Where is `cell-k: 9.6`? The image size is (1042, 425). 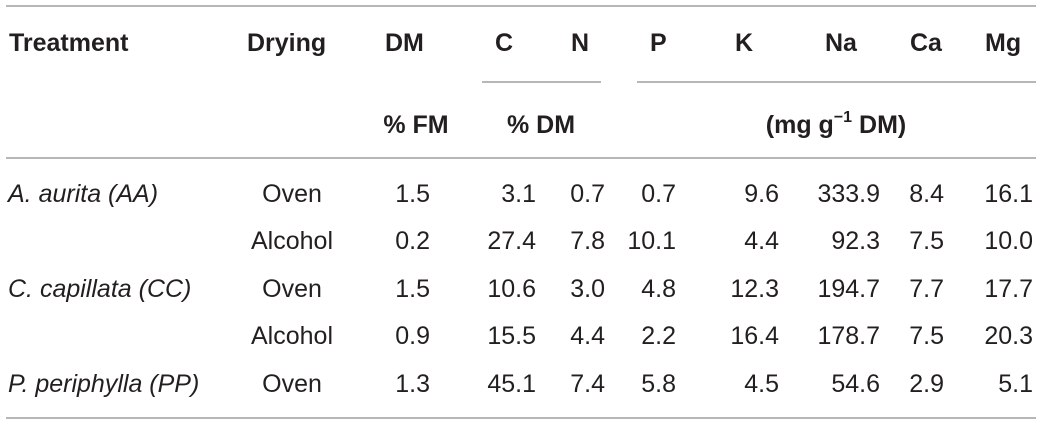 cell-k: 9.6 is located at coordinates (761, 194).